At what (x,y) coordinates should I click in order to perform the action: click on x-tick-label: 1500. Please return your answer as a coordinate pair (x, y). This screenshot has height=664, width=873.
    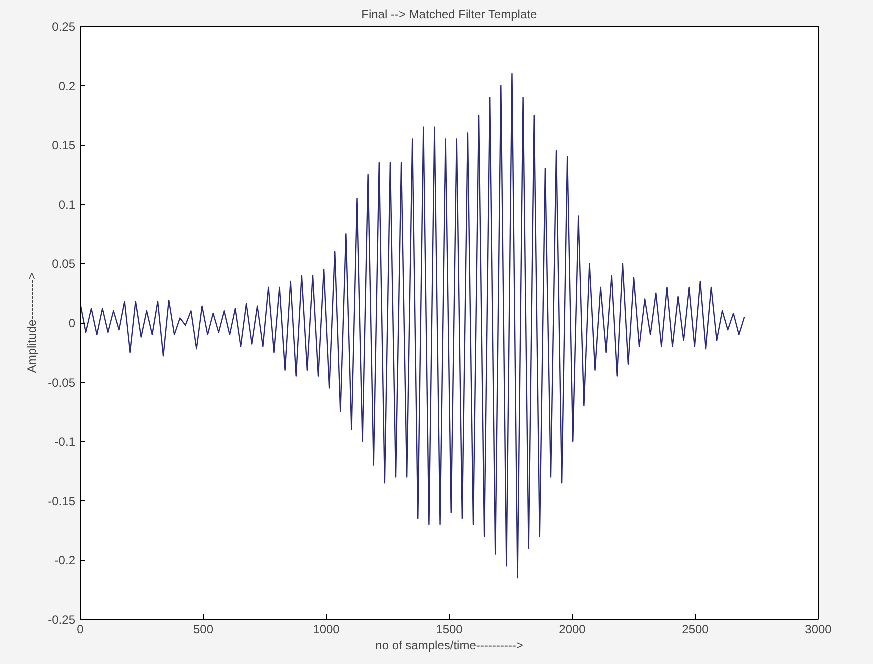
    Looking at the image, I should click on (450, 629).